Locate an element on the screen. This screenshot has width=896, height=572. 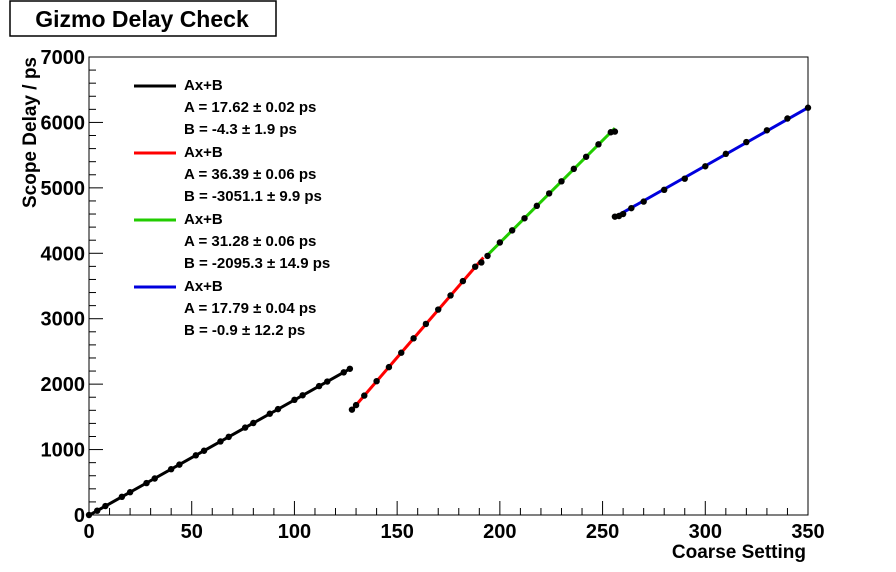
y-tick-label: 7000 is located at coordinates (63, 58).